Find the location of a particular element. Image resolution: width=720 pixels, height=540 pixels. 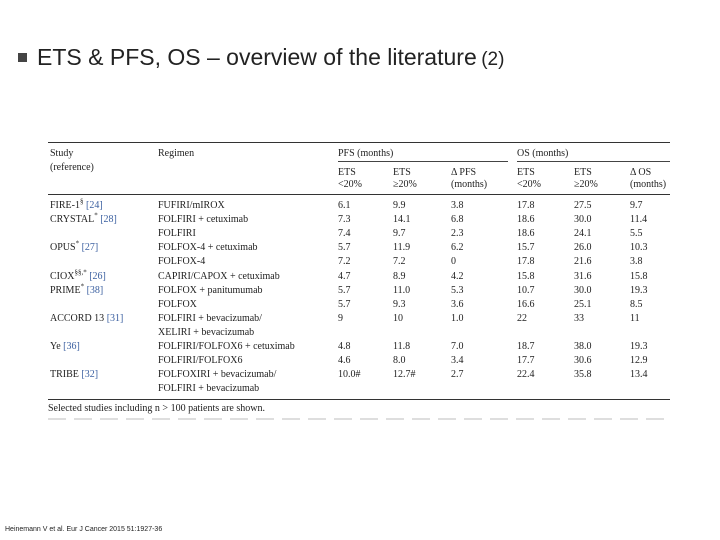

os-ge-value: 21.6 is located at coordinates (583, 262).